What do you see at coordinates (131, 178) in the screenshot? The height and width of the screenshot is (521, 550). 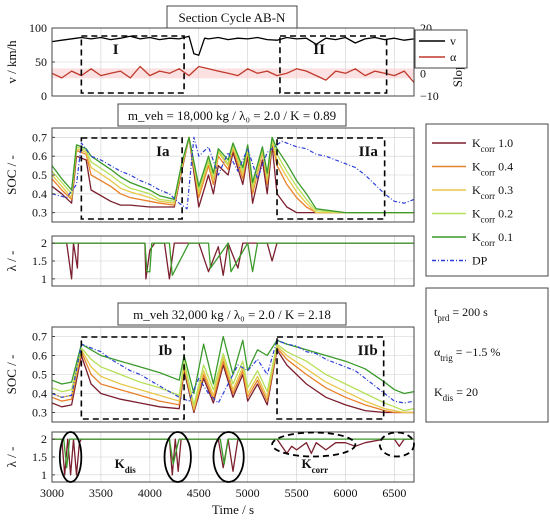 I see `region-box-Ia` at bounding box center [131, 178].